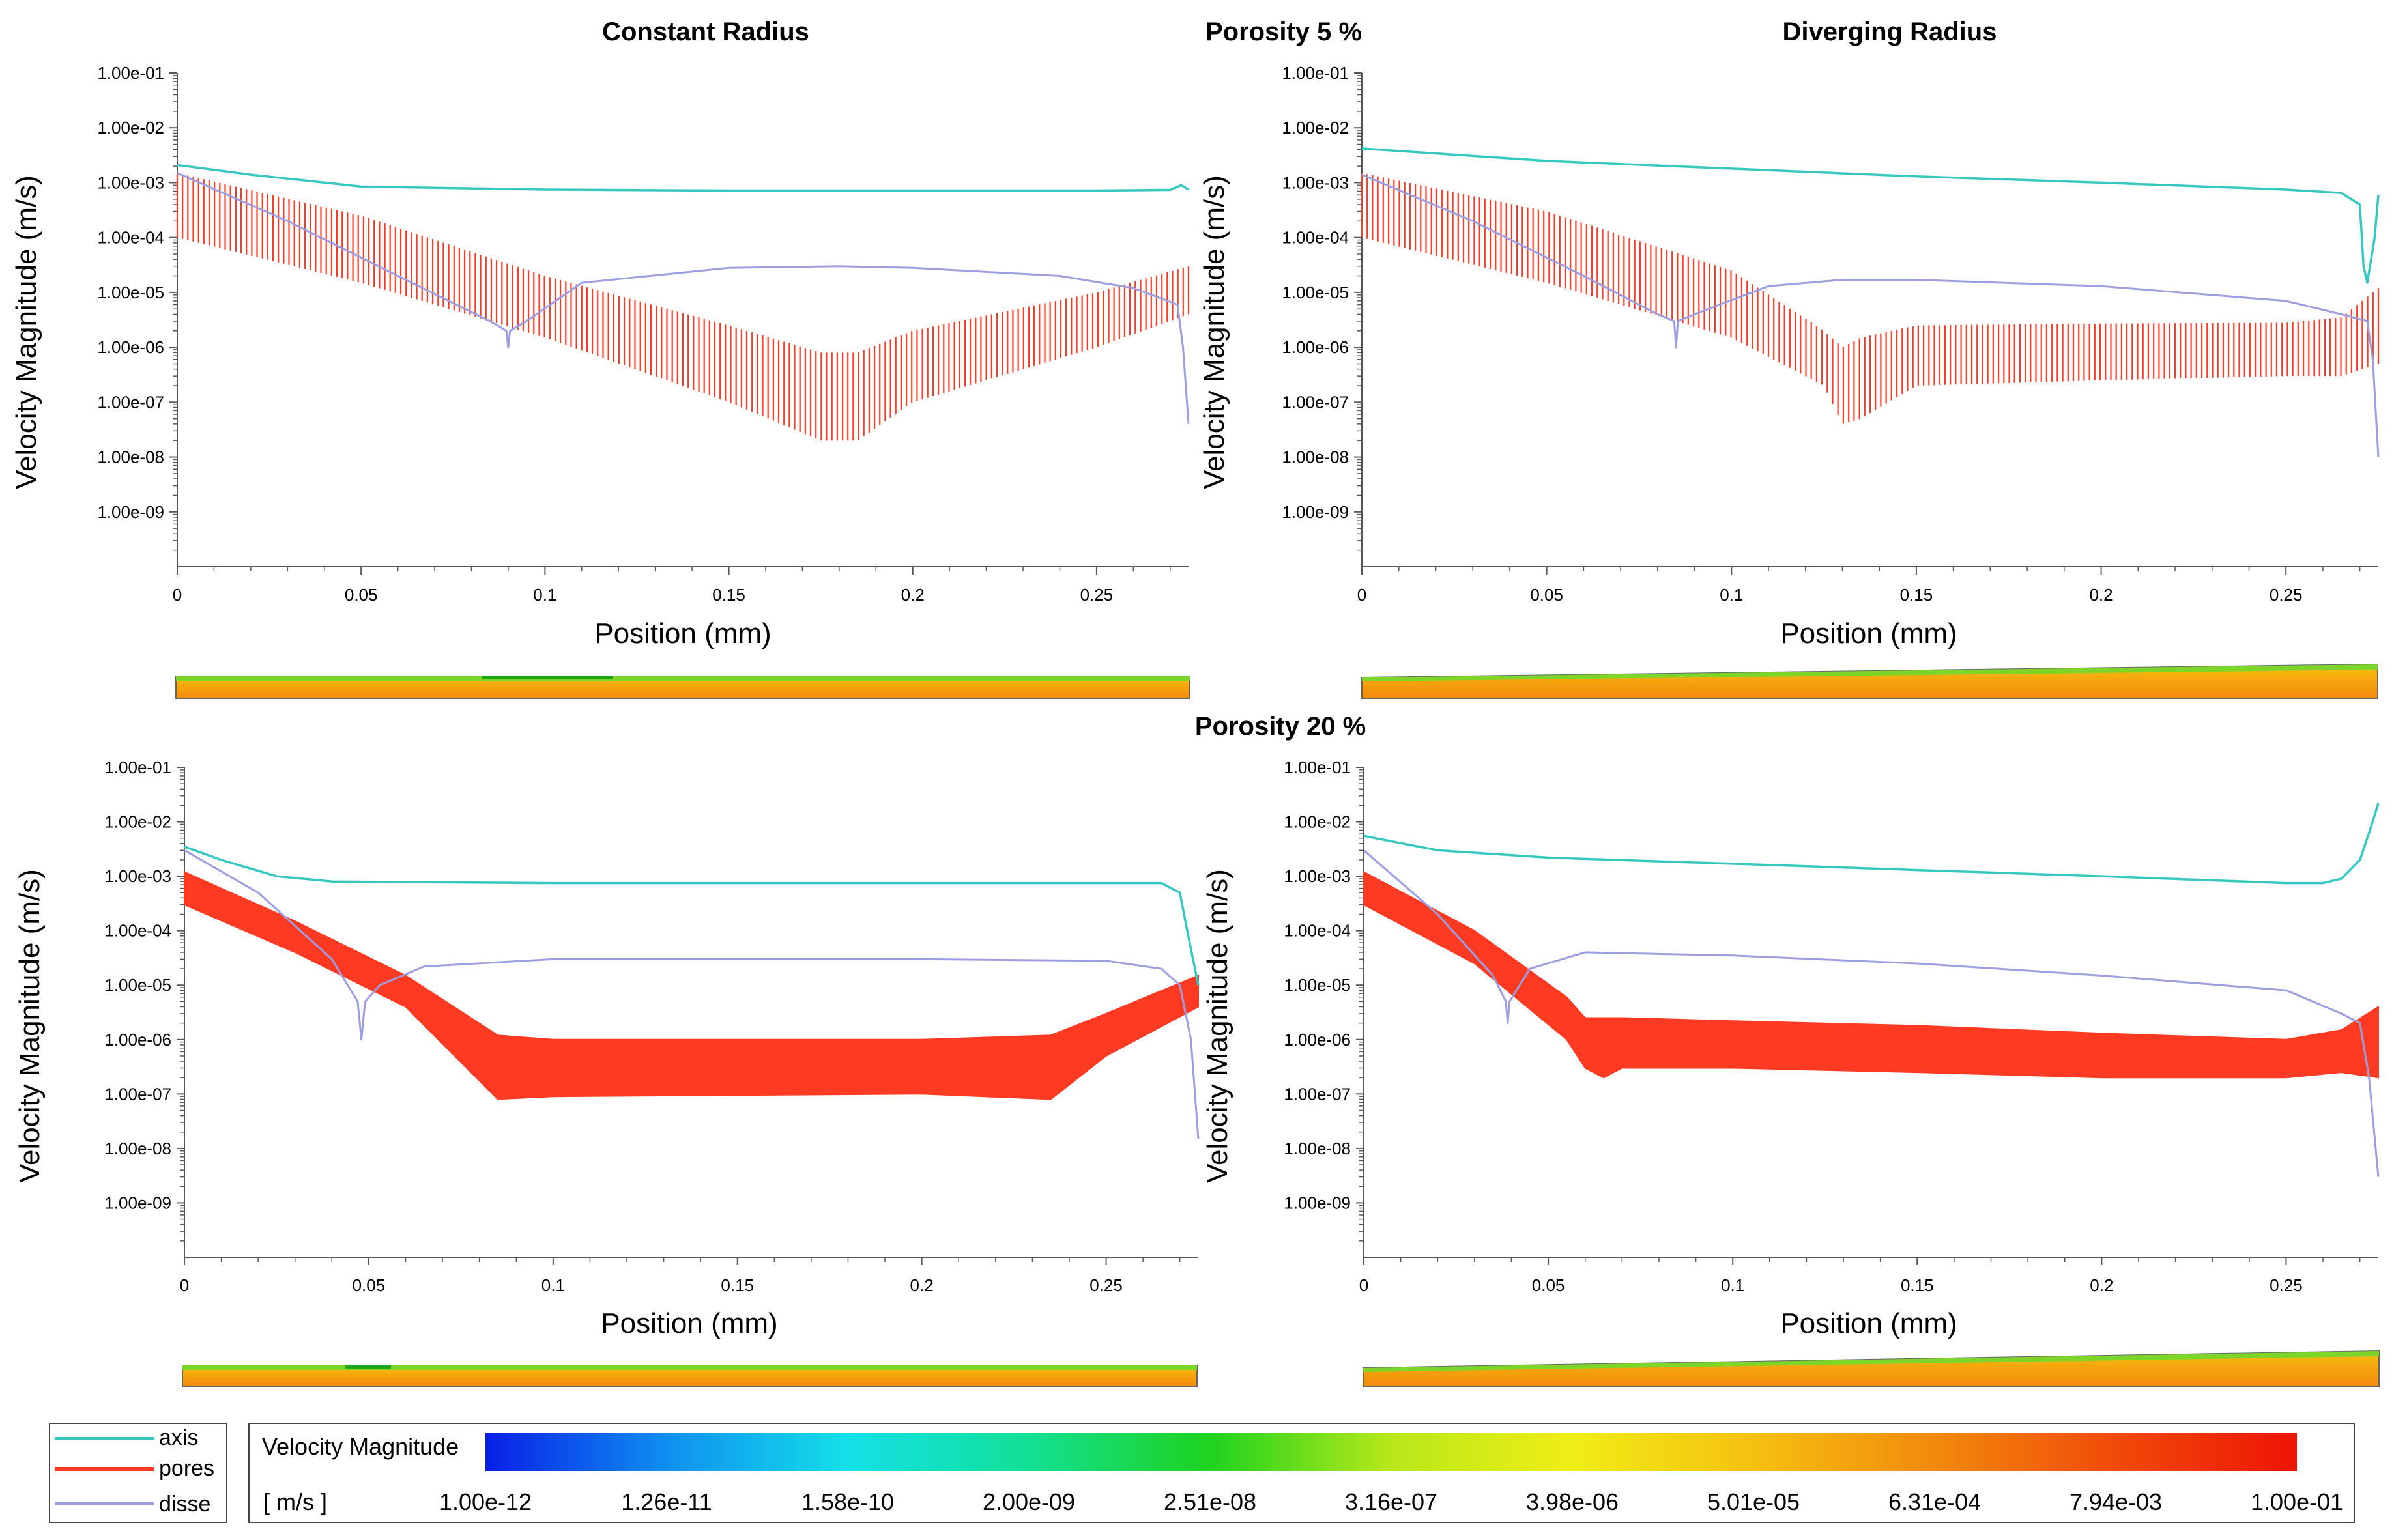 This screenshot has height=1540, width=2394. What do you see at coordinates (682, 687) in the screenshot?
I see `contour-strip-constant-radius-top` at bounding box center [682, 687].